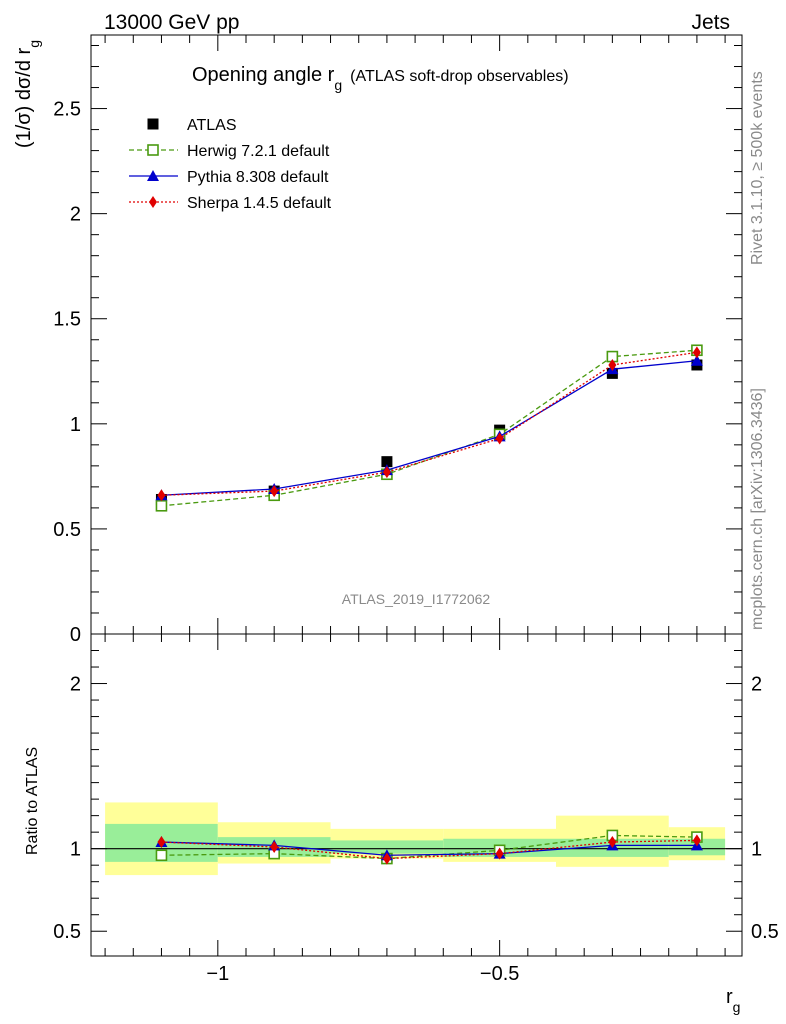 The width and height of the screenshot is (786, 1024). What do you see at coordinates (67, 530) in the screenshot?
I see `main-ytick-label: 0.5` at bounding box center [67, 530].